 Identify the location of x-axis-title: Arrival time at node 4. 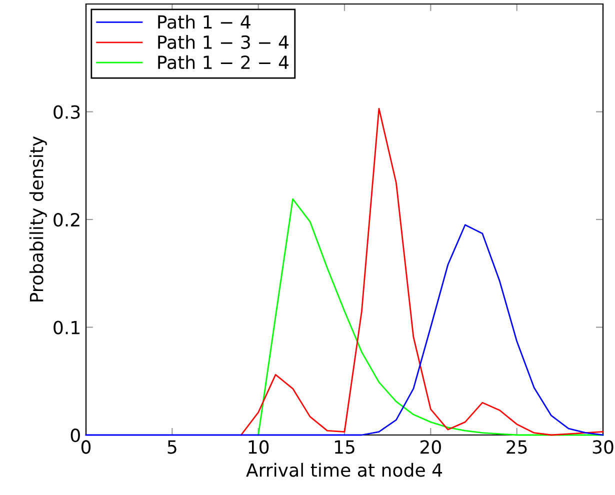
(344, 469).